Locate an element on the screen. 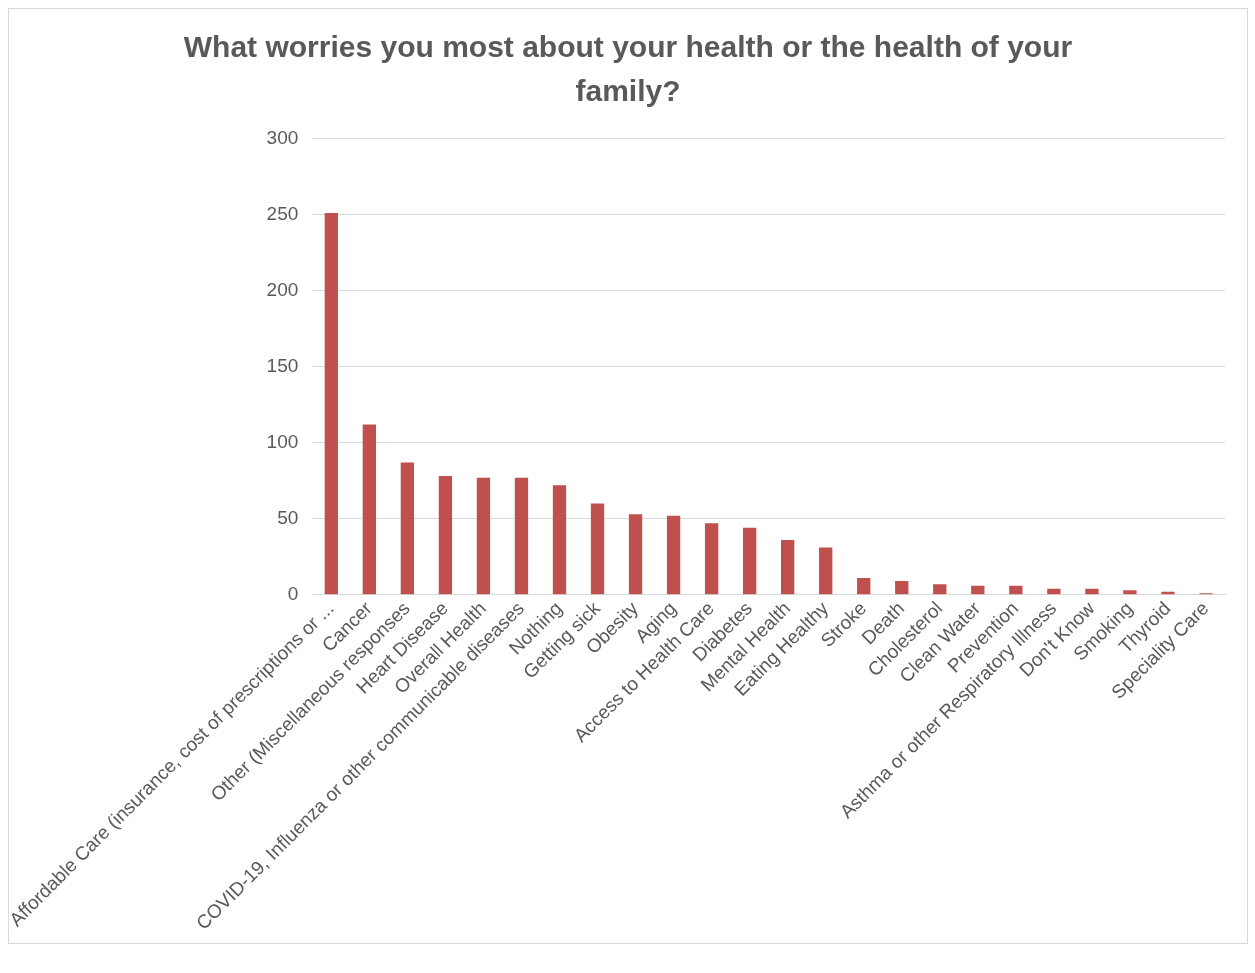 This screenshot has height=973, width=1255. chart-title: What worries you most about your health or the health of your family? is located at coordinates (628, 69).